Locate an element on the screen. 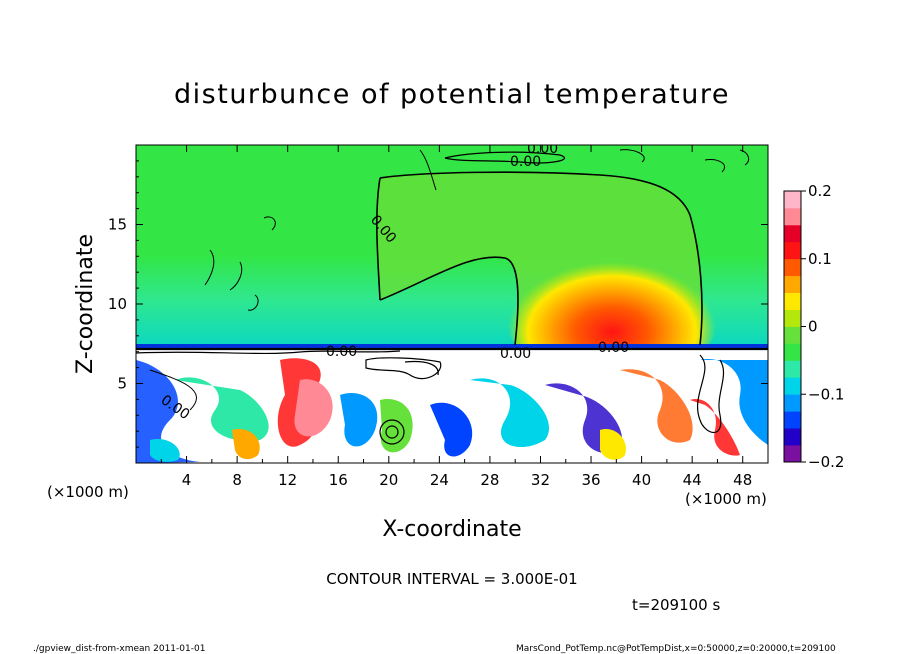 The height and width of the screenshot is (654, 904). x-unit-label: (×1000 m) is located at coordinates (88, 492).